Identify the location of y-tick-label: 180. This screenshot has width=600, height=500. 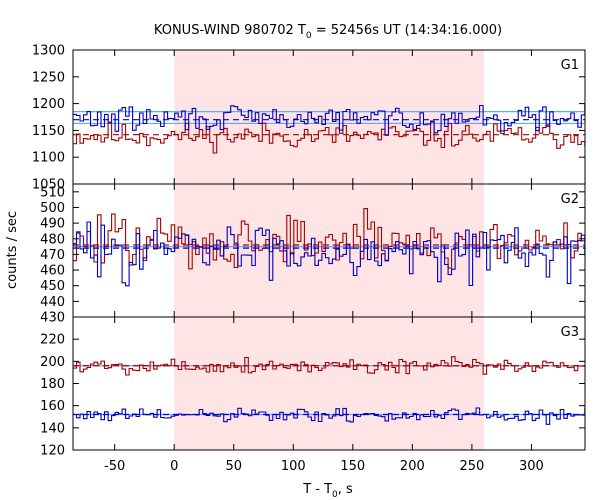
(52, 384).